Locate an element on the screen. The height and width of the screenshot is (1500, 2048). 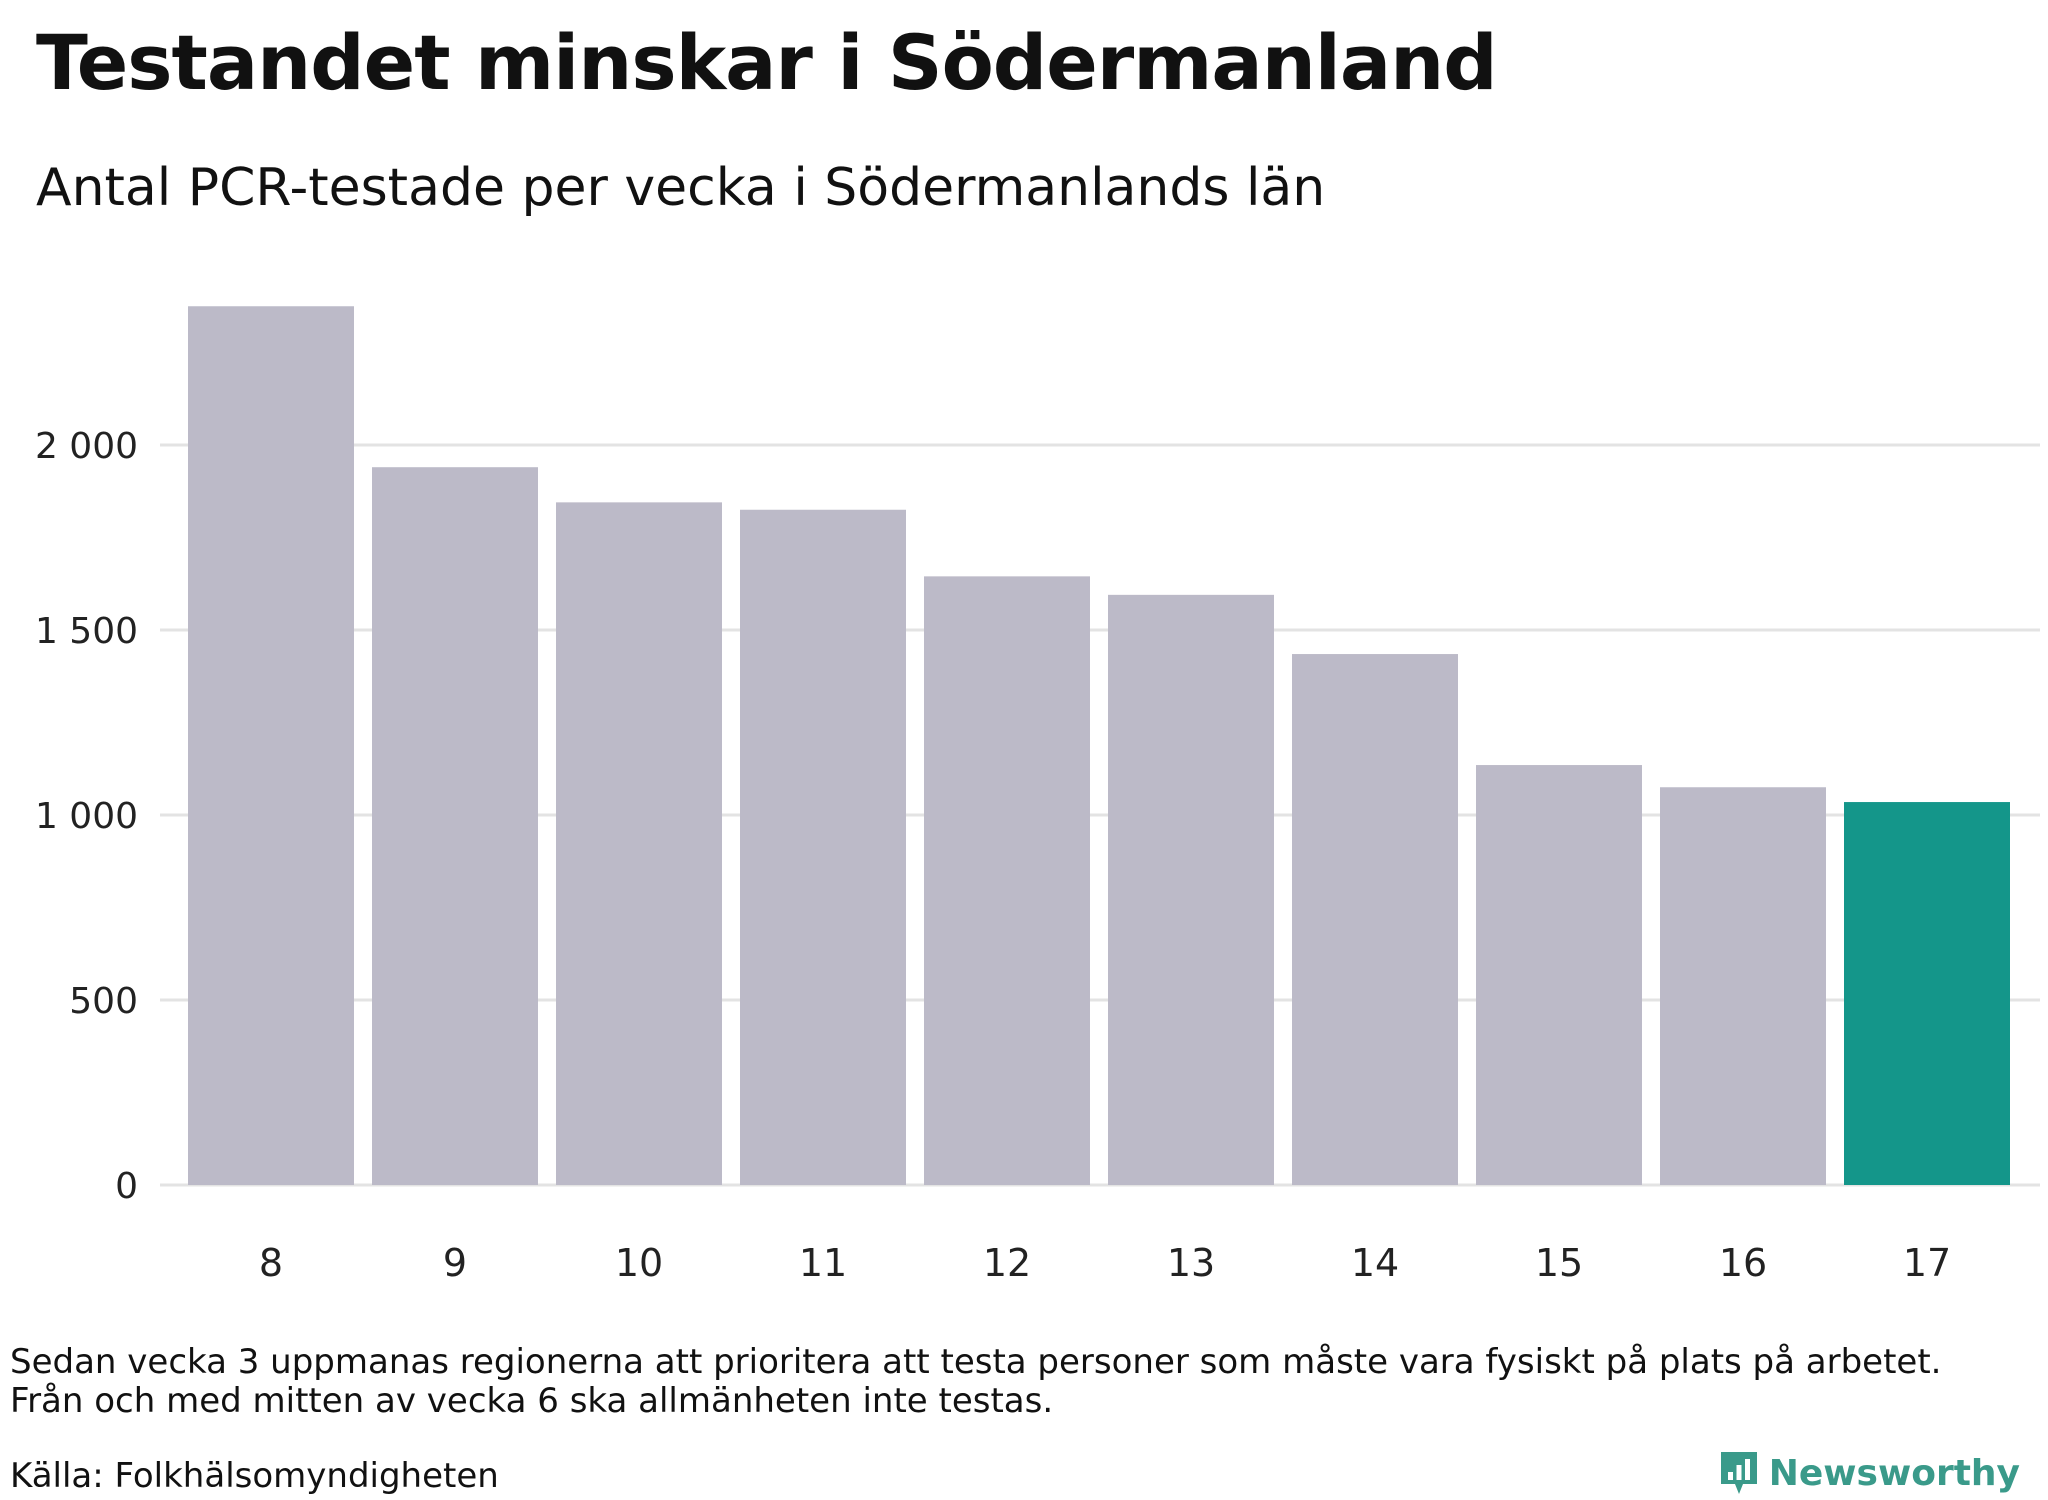
y-axis-ticks: 0 500 1 000 1 500 2 000 is located at coordinates (86, 816).